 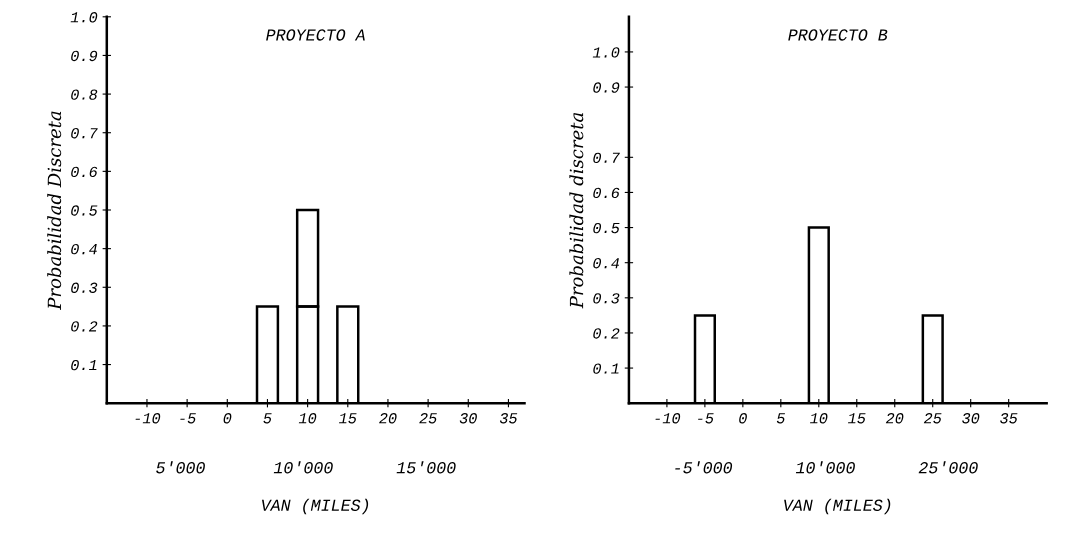 What do you see at coordinates (838, 35) in the screenshot?
I see `text: PROYECTO B` at bounding box center [838, 35].